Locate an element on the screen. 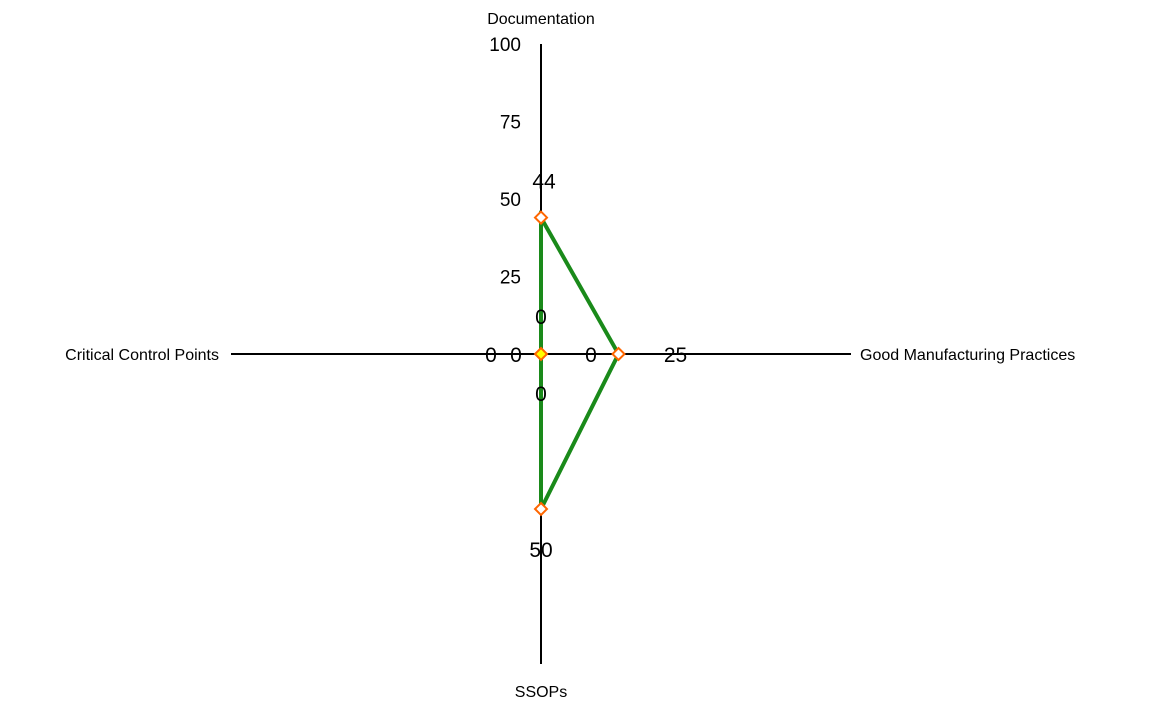  data-series is located at coordinates (579, 363).